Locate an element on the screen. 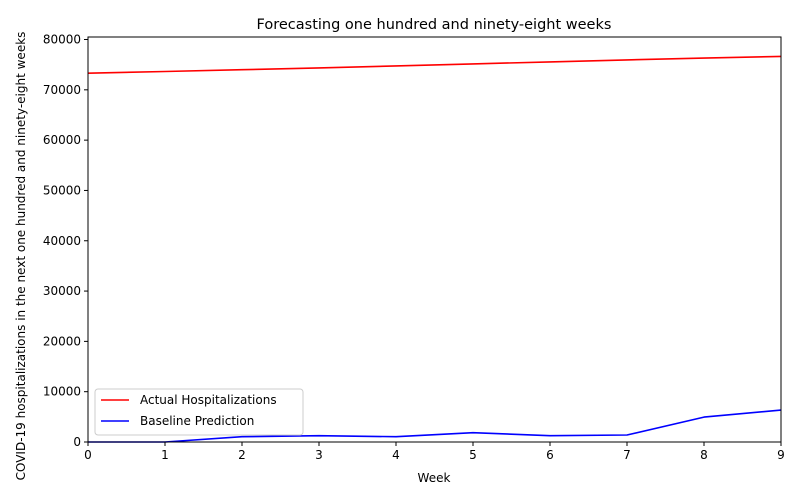 The width and height of the screenshot is (800, 500). series-line-baseline-prediction is located at coordinates (435, 426).